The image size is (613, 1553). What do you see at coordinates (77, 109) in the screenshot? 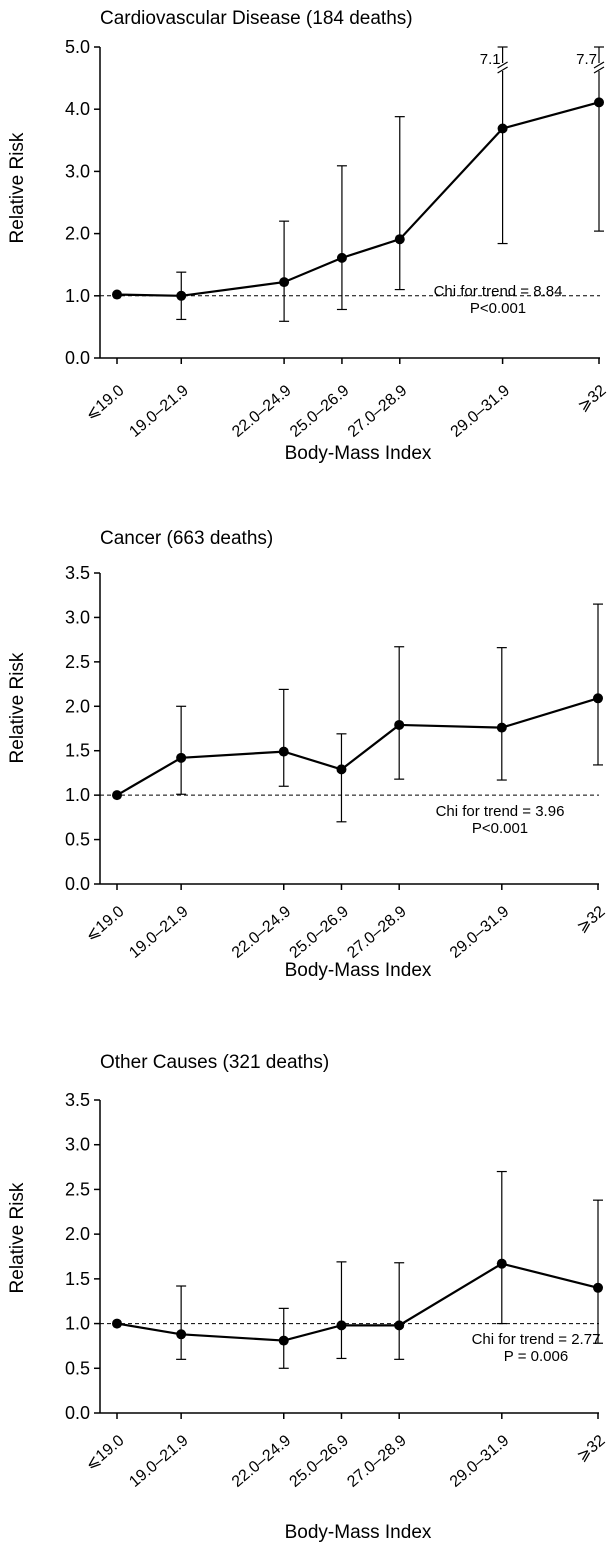
I see `y-tick-label: 4.0` at bounding box center [77, 109].